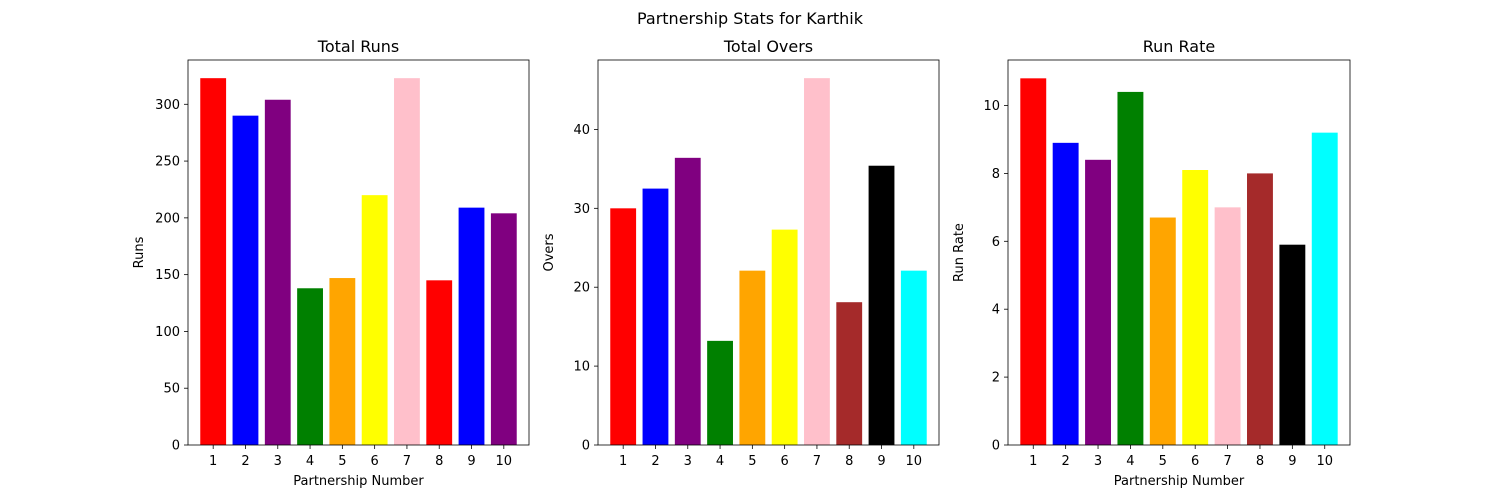 This screenshot has width=1500, height=500. I want to click on y-axis-label: Runs, so click(139, 252).